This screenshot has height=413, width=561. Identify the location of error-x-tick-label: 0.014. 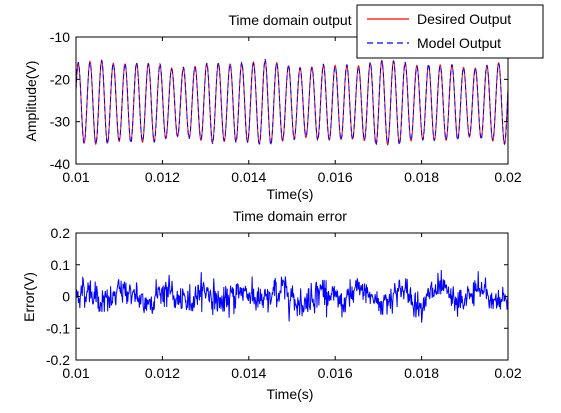
(248, 373).